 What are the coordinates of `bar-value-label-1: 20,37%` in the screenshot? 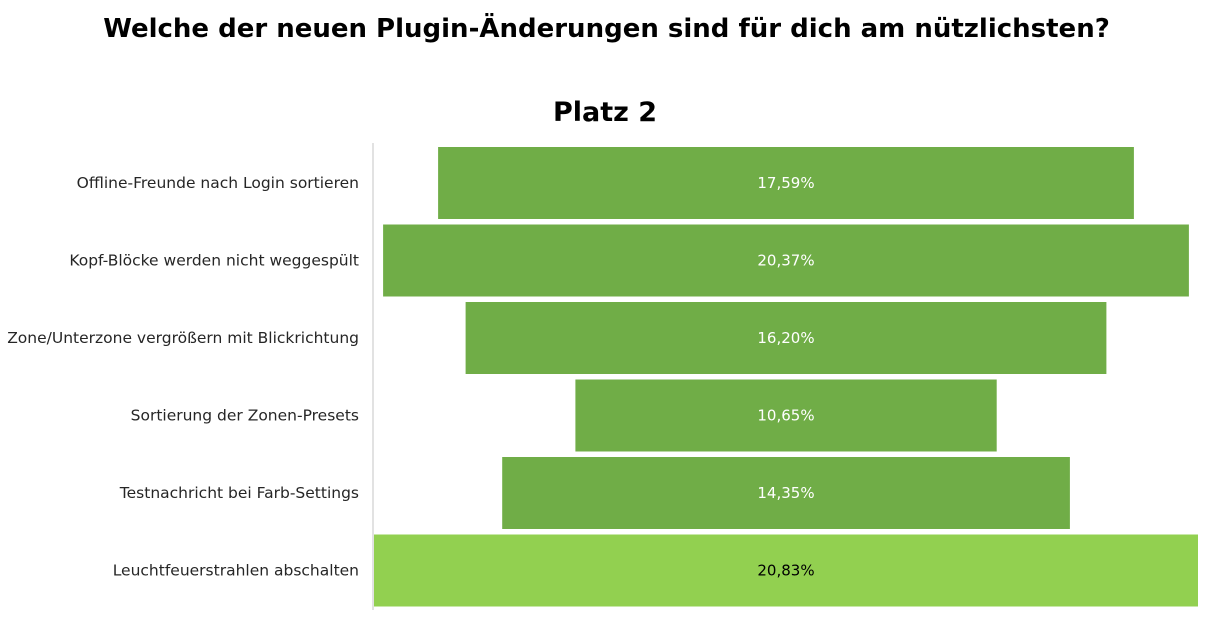 It's located at (785, 261).